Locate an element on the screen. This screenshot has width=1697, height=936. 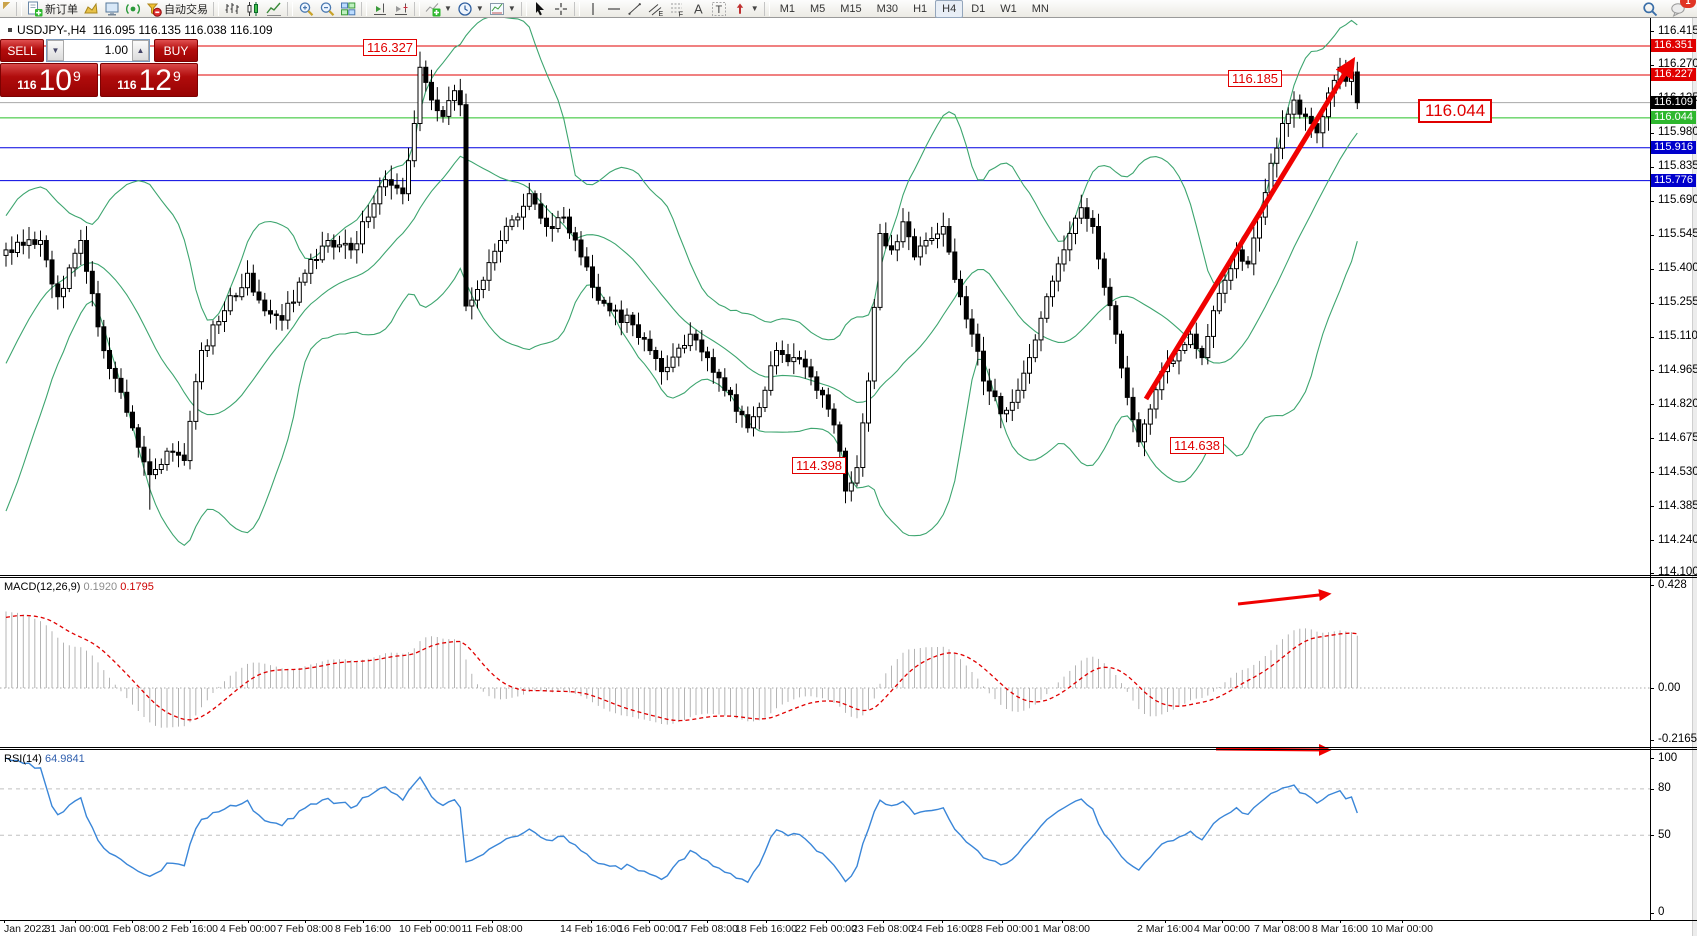
timeframe-d1-button: D1 is located at coordinates (978, 8).